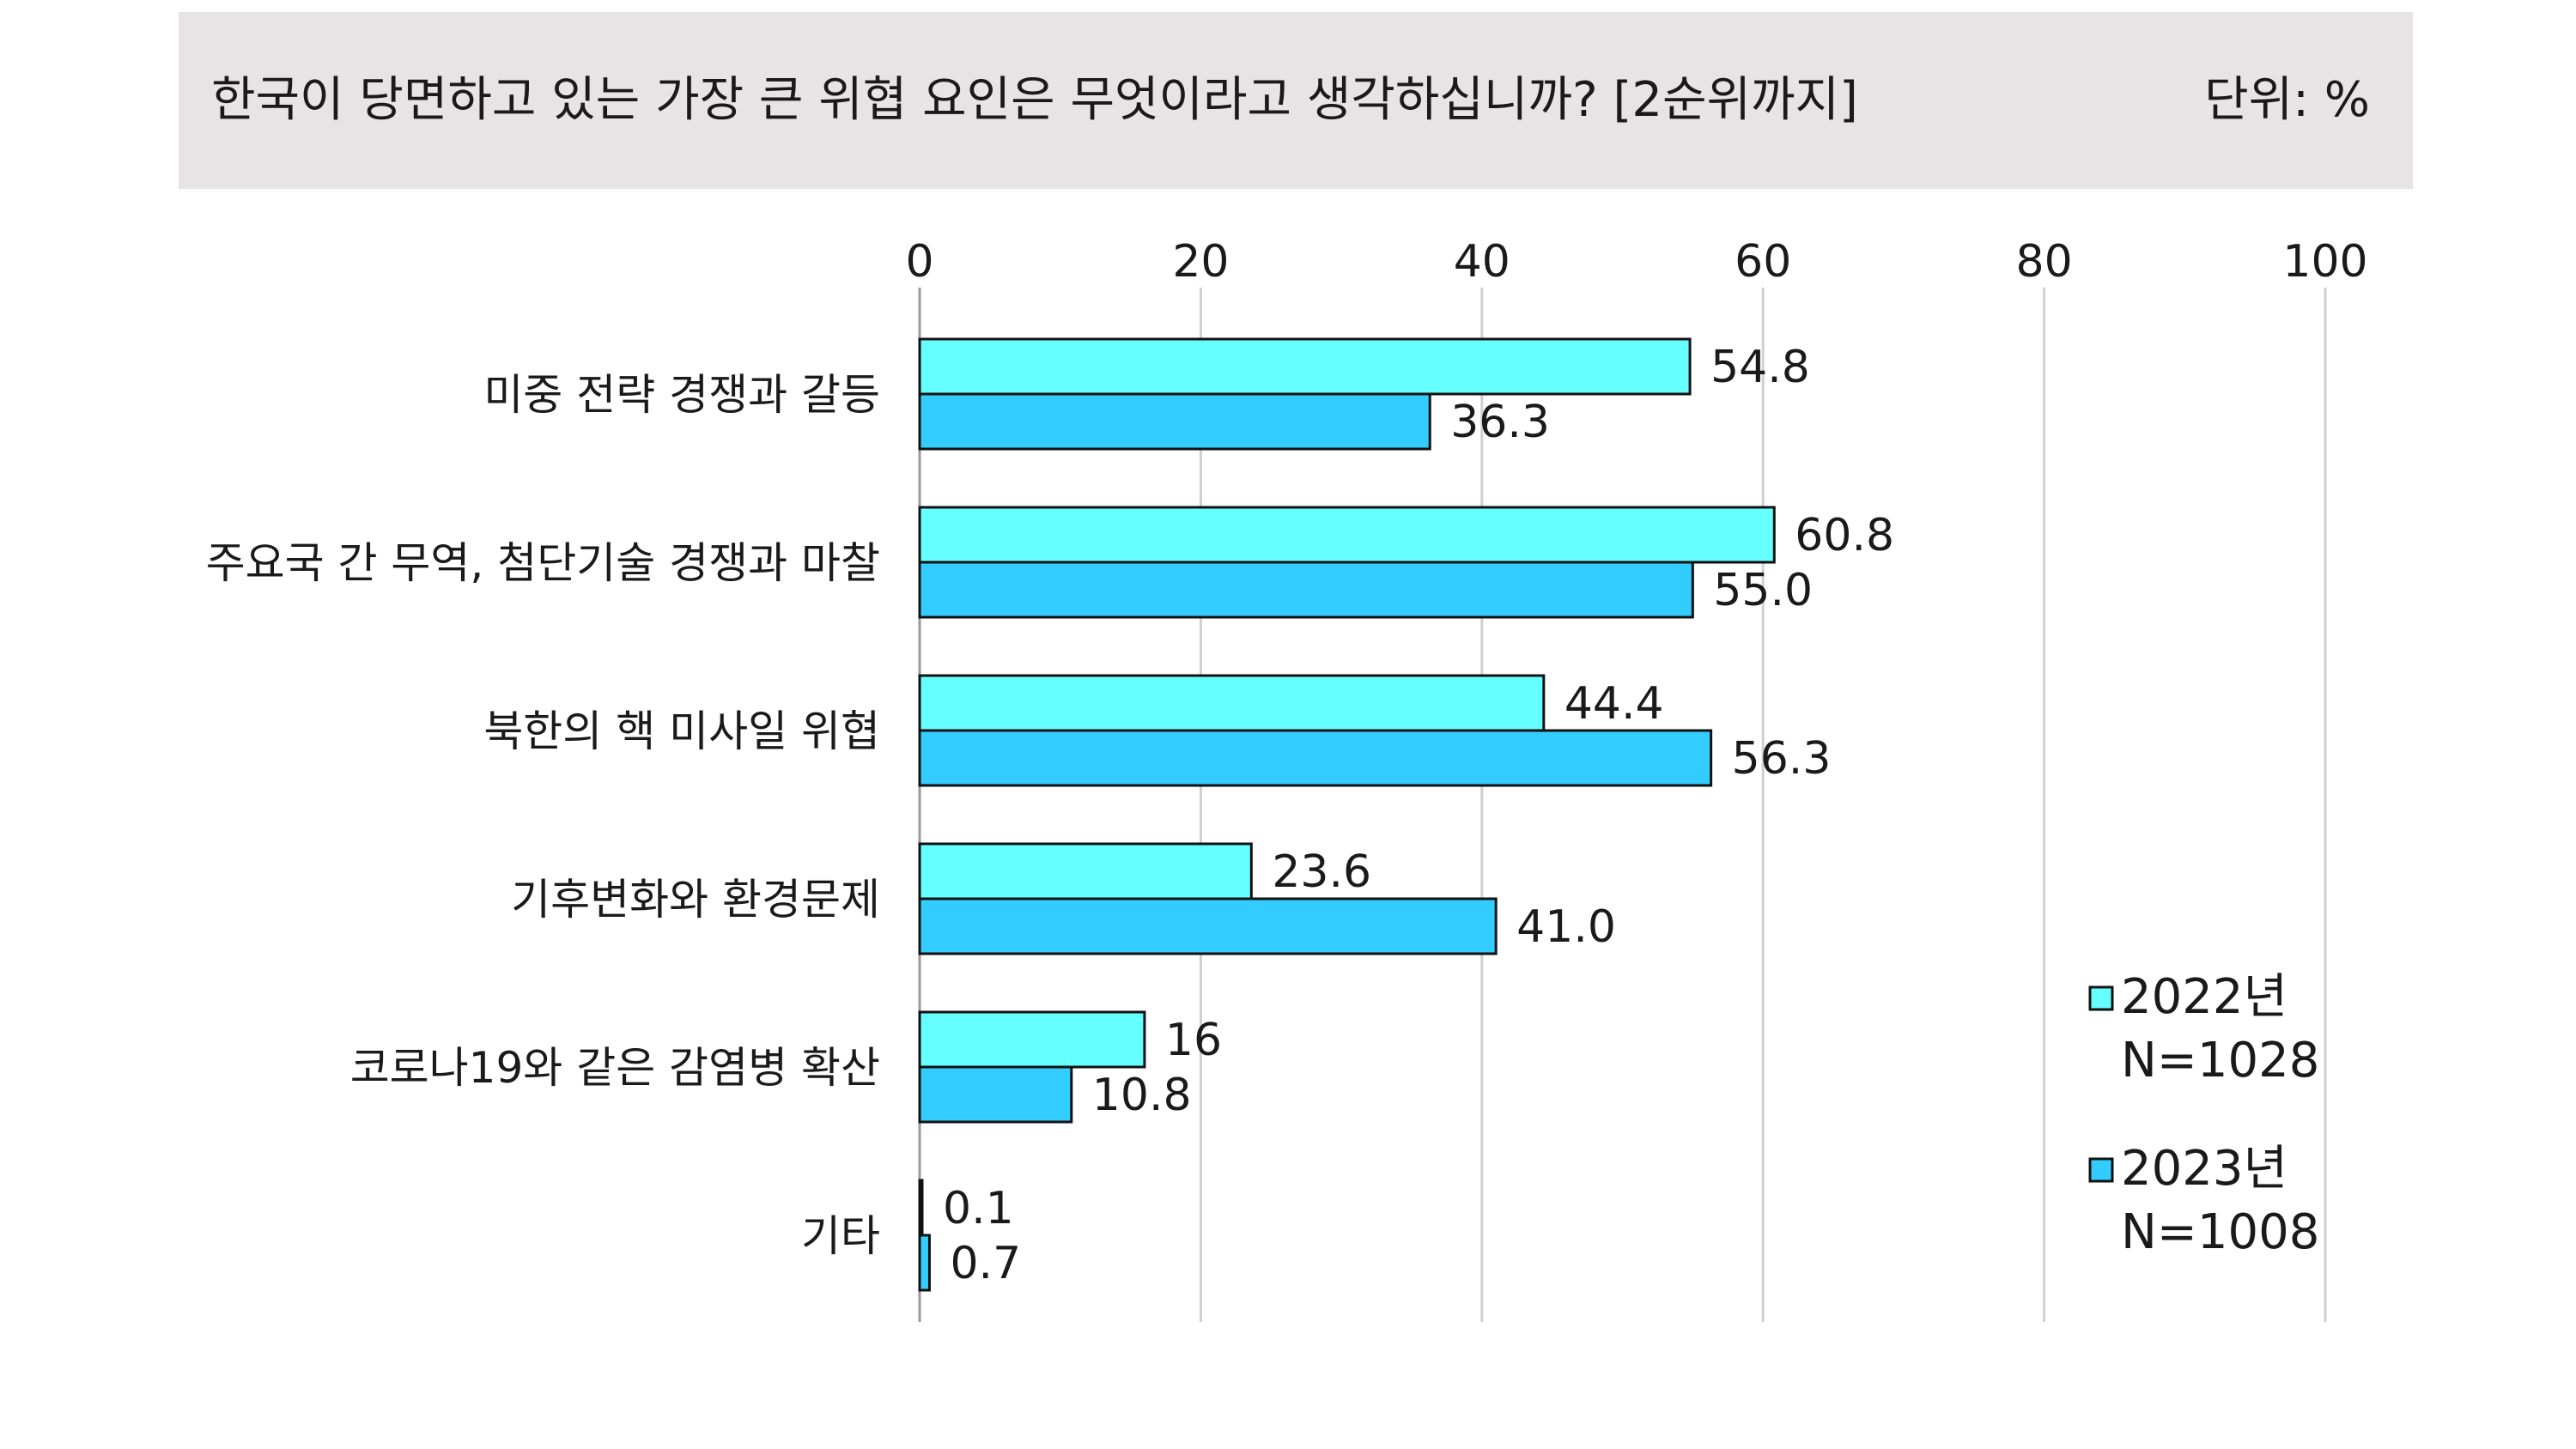 This screenshot has height=1449, width=2576. Describe the element at coordinates (2045, 262) in the screenshot. I see `x-tick-label: 80` at that location.